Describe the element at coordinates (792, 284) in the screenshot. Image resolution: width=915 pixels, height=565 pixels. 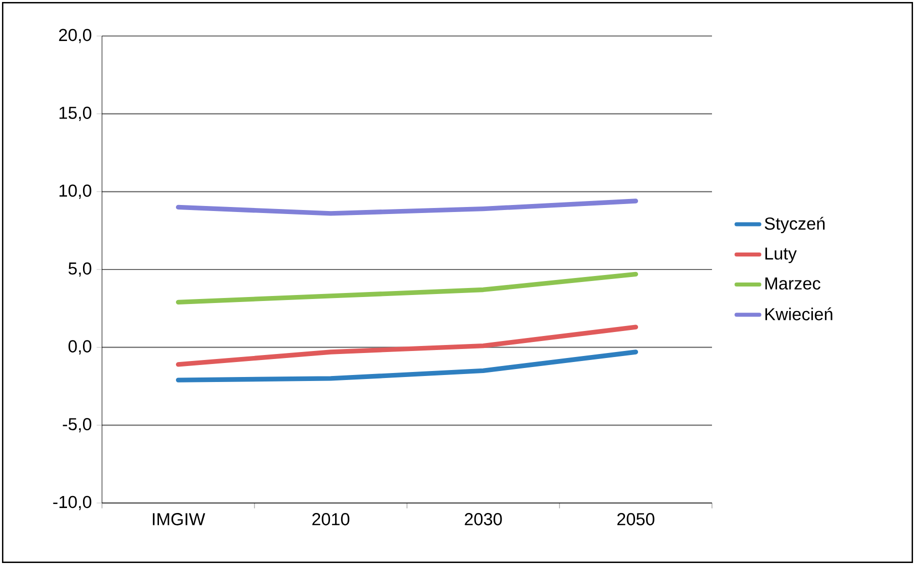
I see `legend-label: Marzec` at that location.